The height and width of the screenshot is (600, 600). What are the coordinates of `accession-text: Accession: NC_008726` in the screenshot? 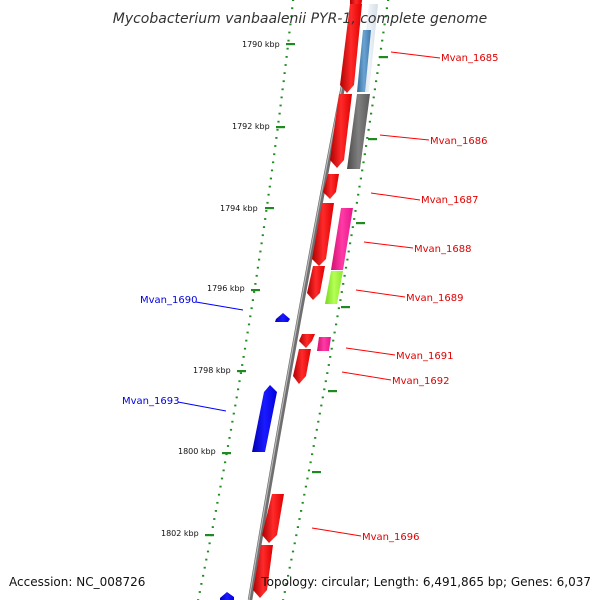 It's located at (77, 582).